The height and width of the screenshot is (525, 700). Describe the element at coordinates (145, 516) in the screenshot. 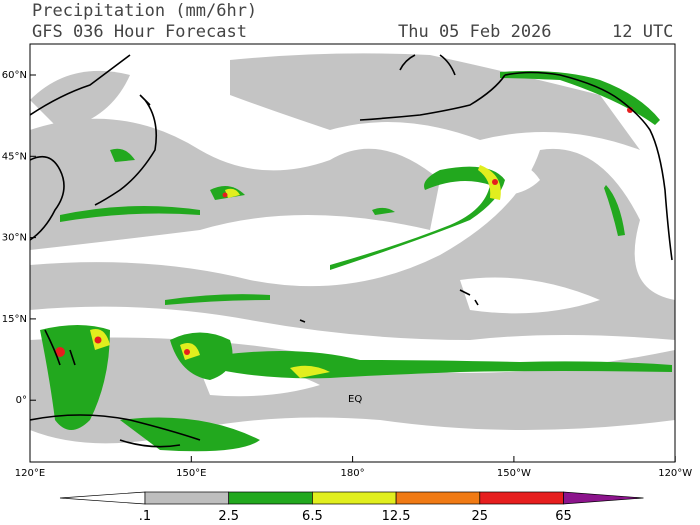

I see `colorbar-label: .1` at that location.